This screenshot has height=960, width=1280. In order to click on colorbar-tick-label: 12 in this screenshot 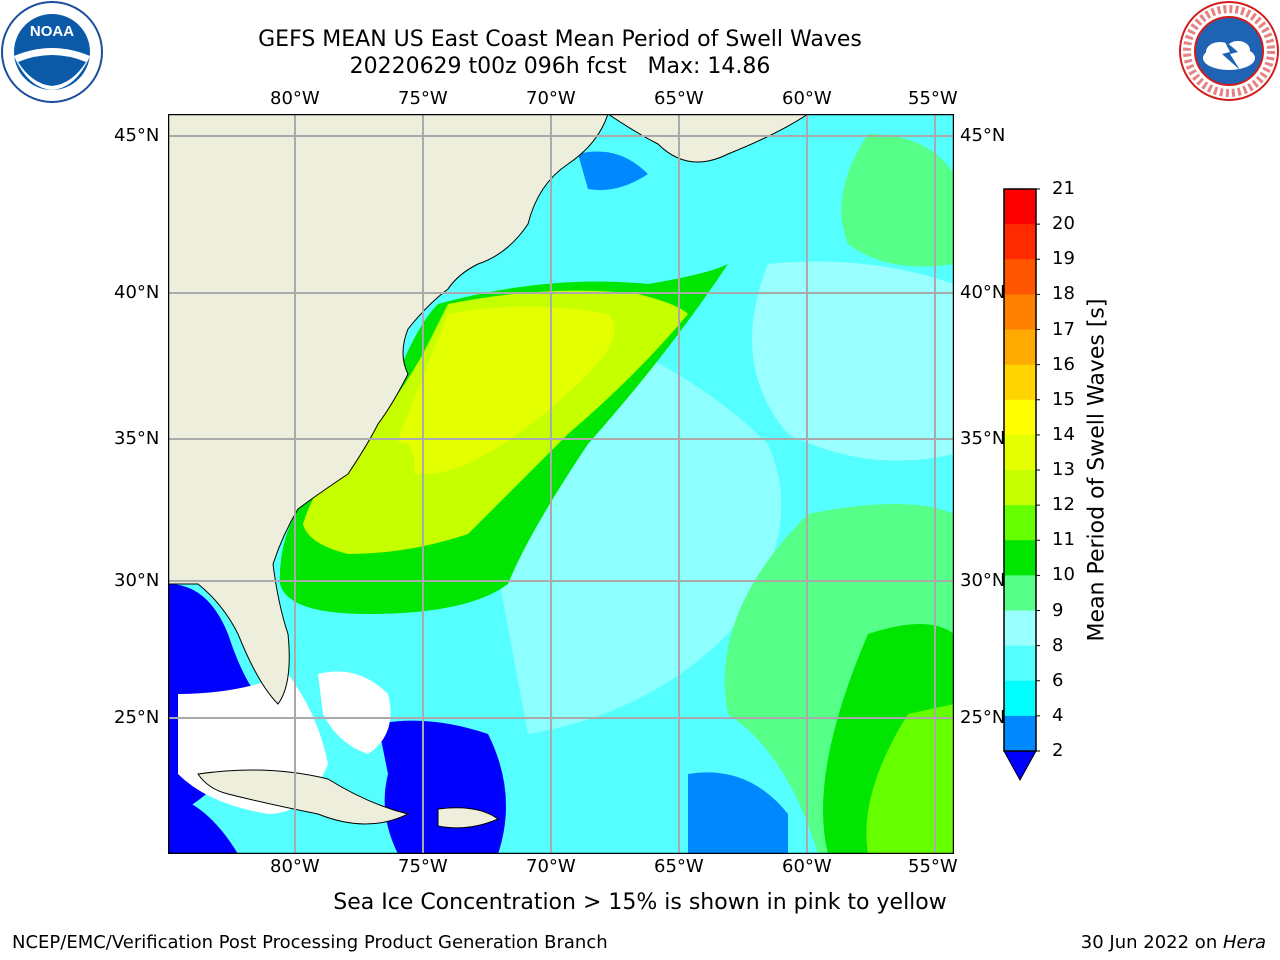, I will do `click(1063, 505)`.